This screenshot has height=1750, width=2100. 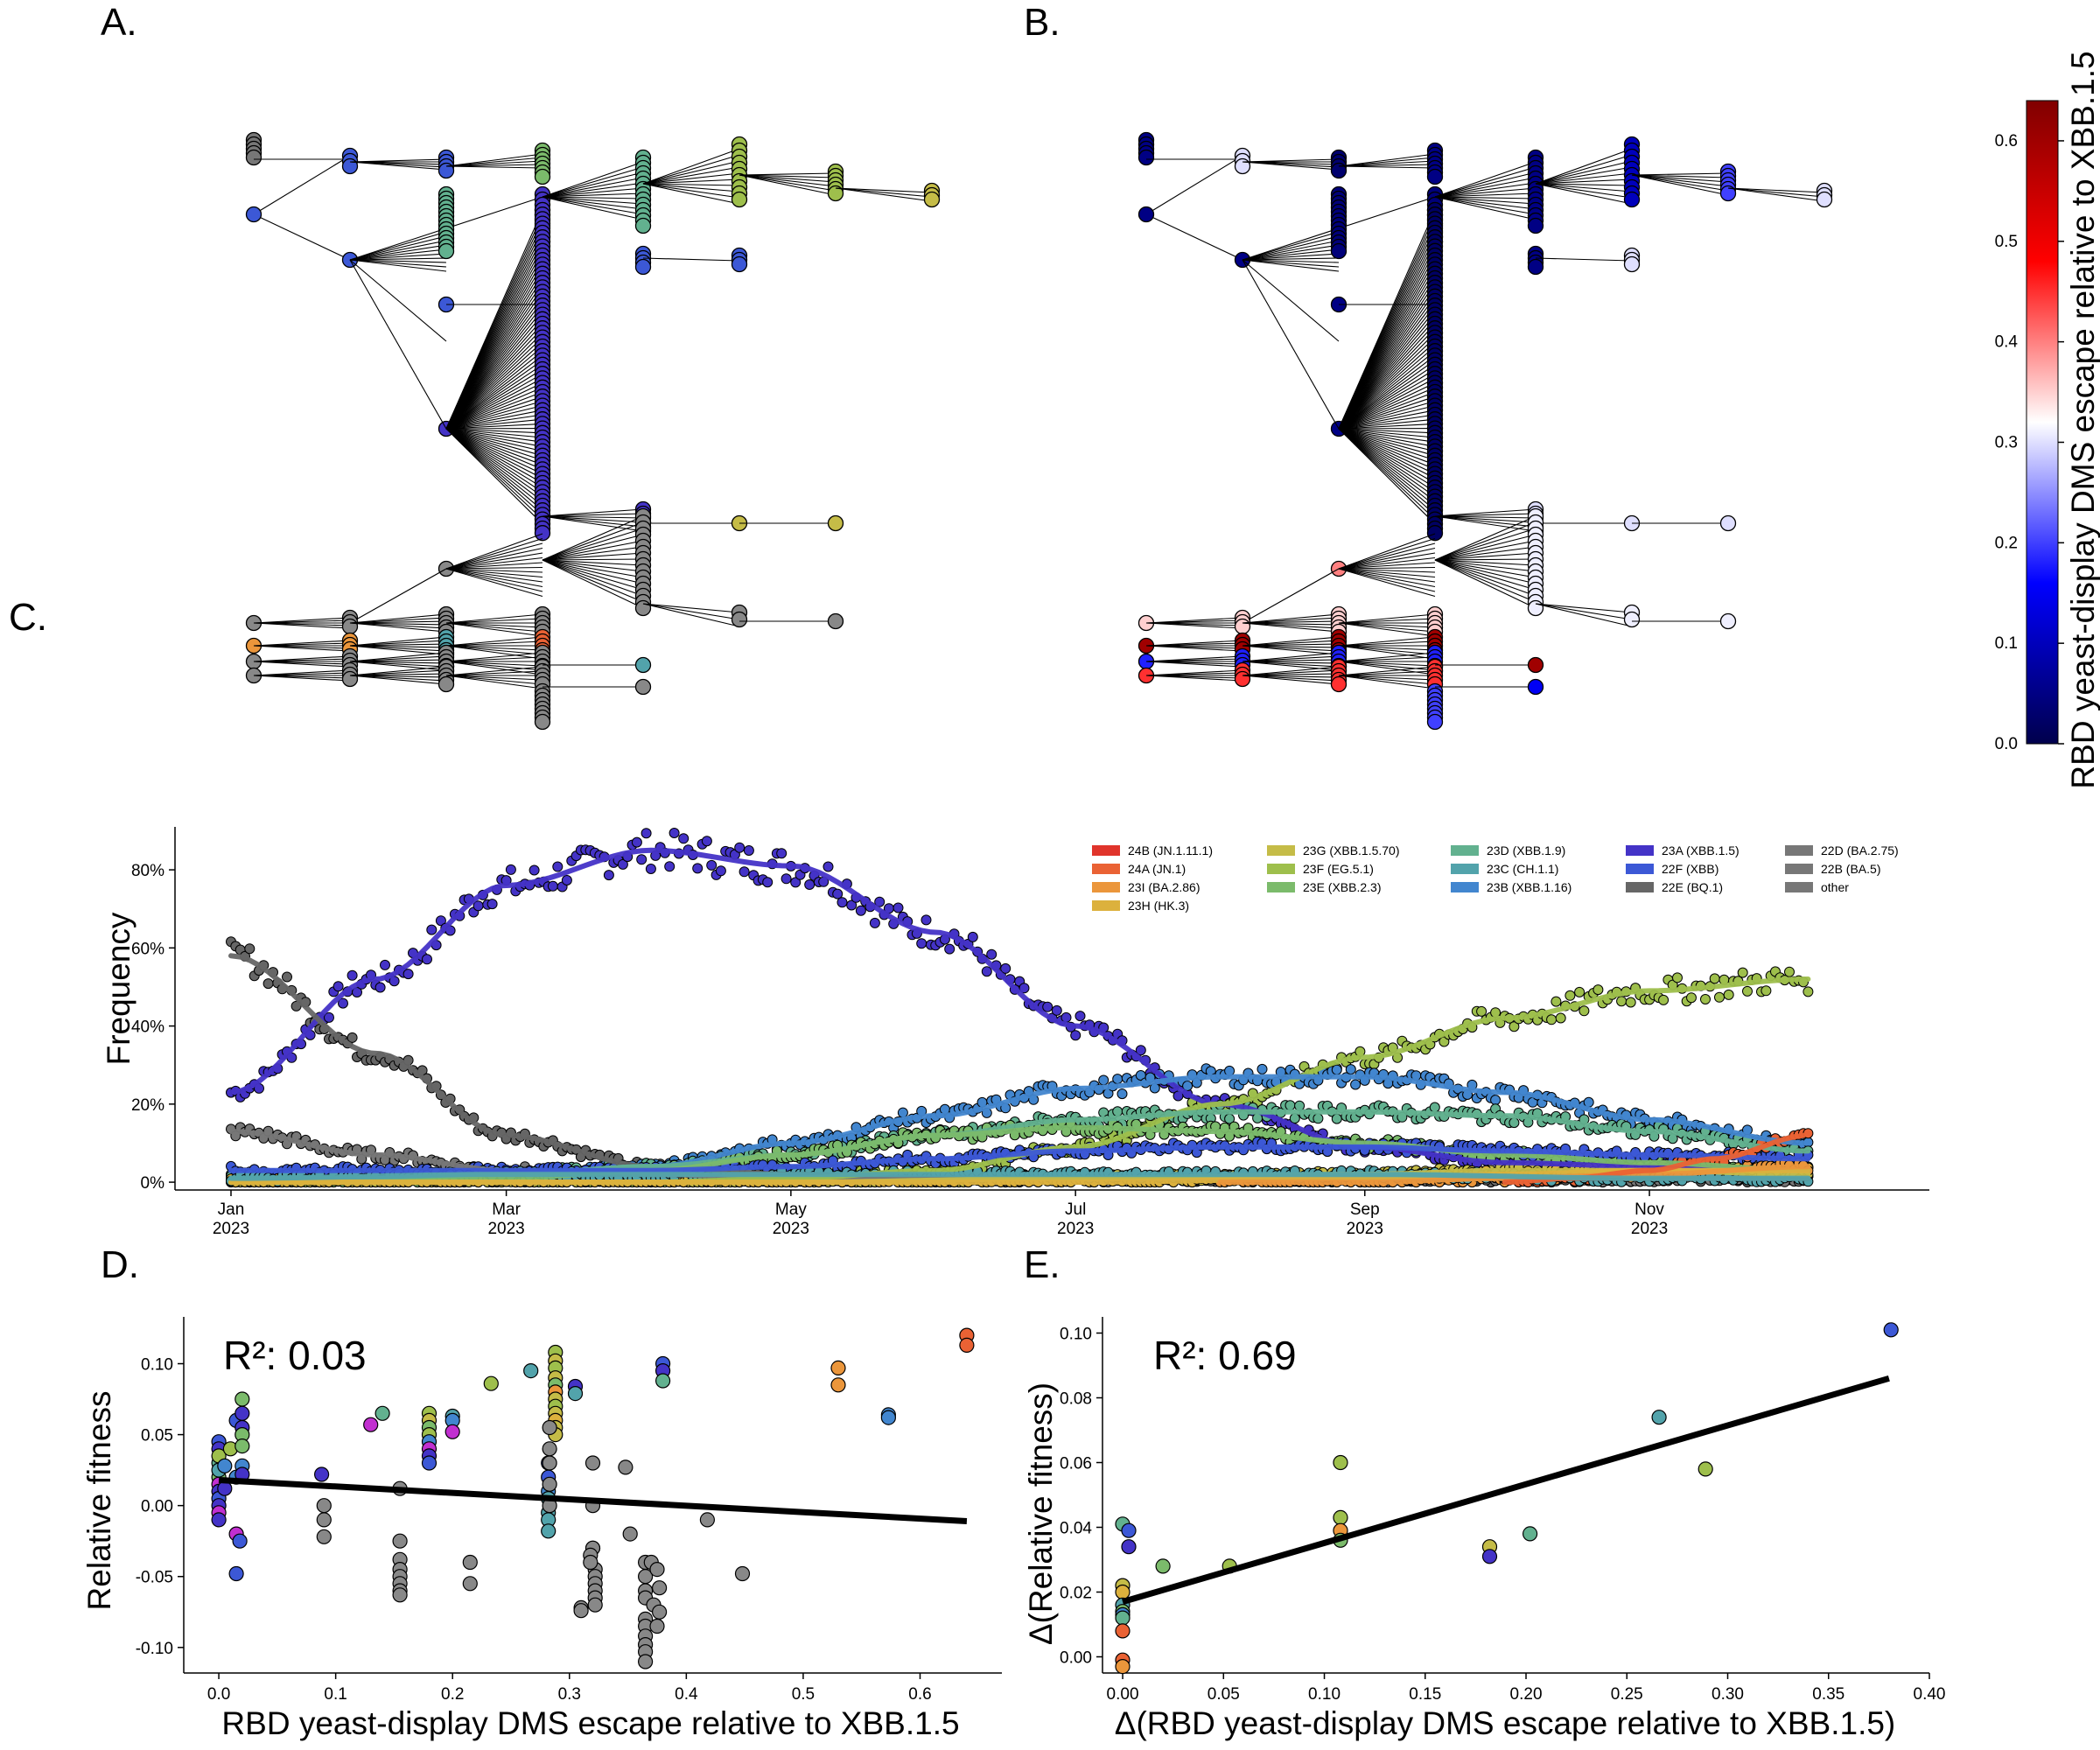 I want to click on y-tick-label: 60%, so click(x=147, y=949).